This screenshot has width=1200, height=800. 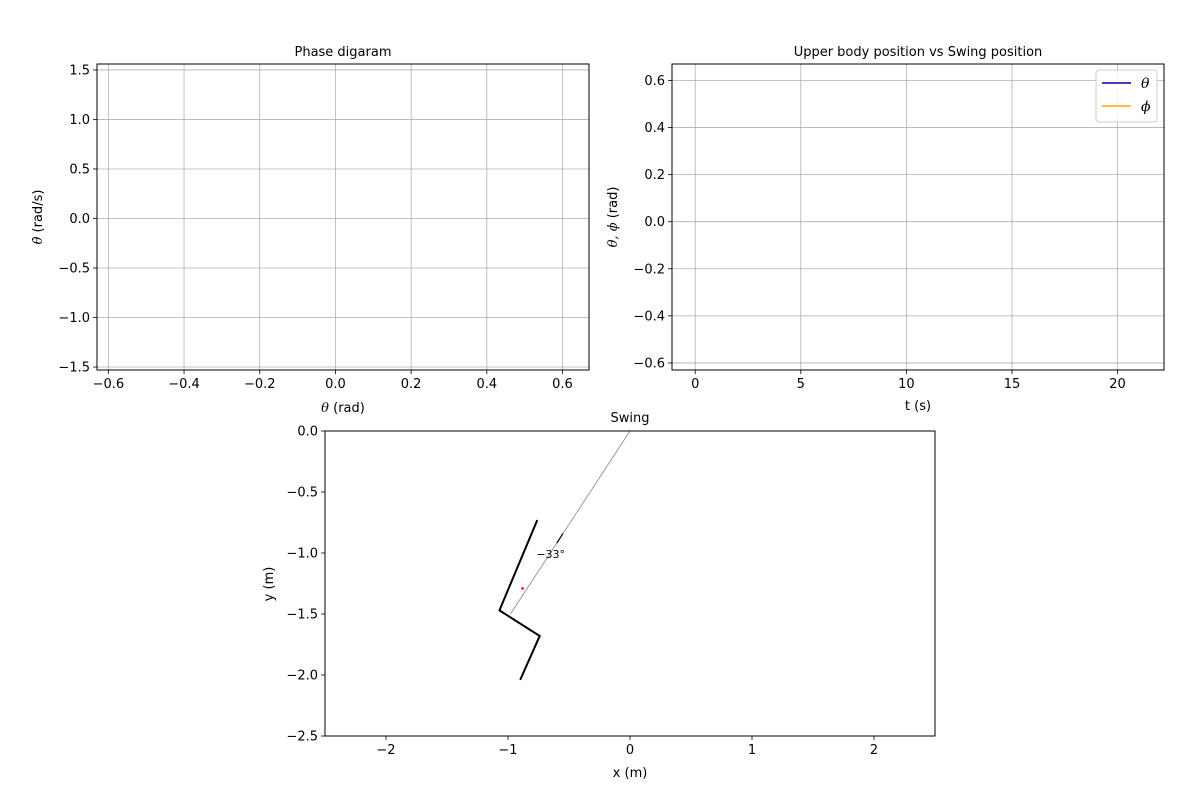 I want to click on position-ytick-label: 0.6, so click(x=654, y=81).